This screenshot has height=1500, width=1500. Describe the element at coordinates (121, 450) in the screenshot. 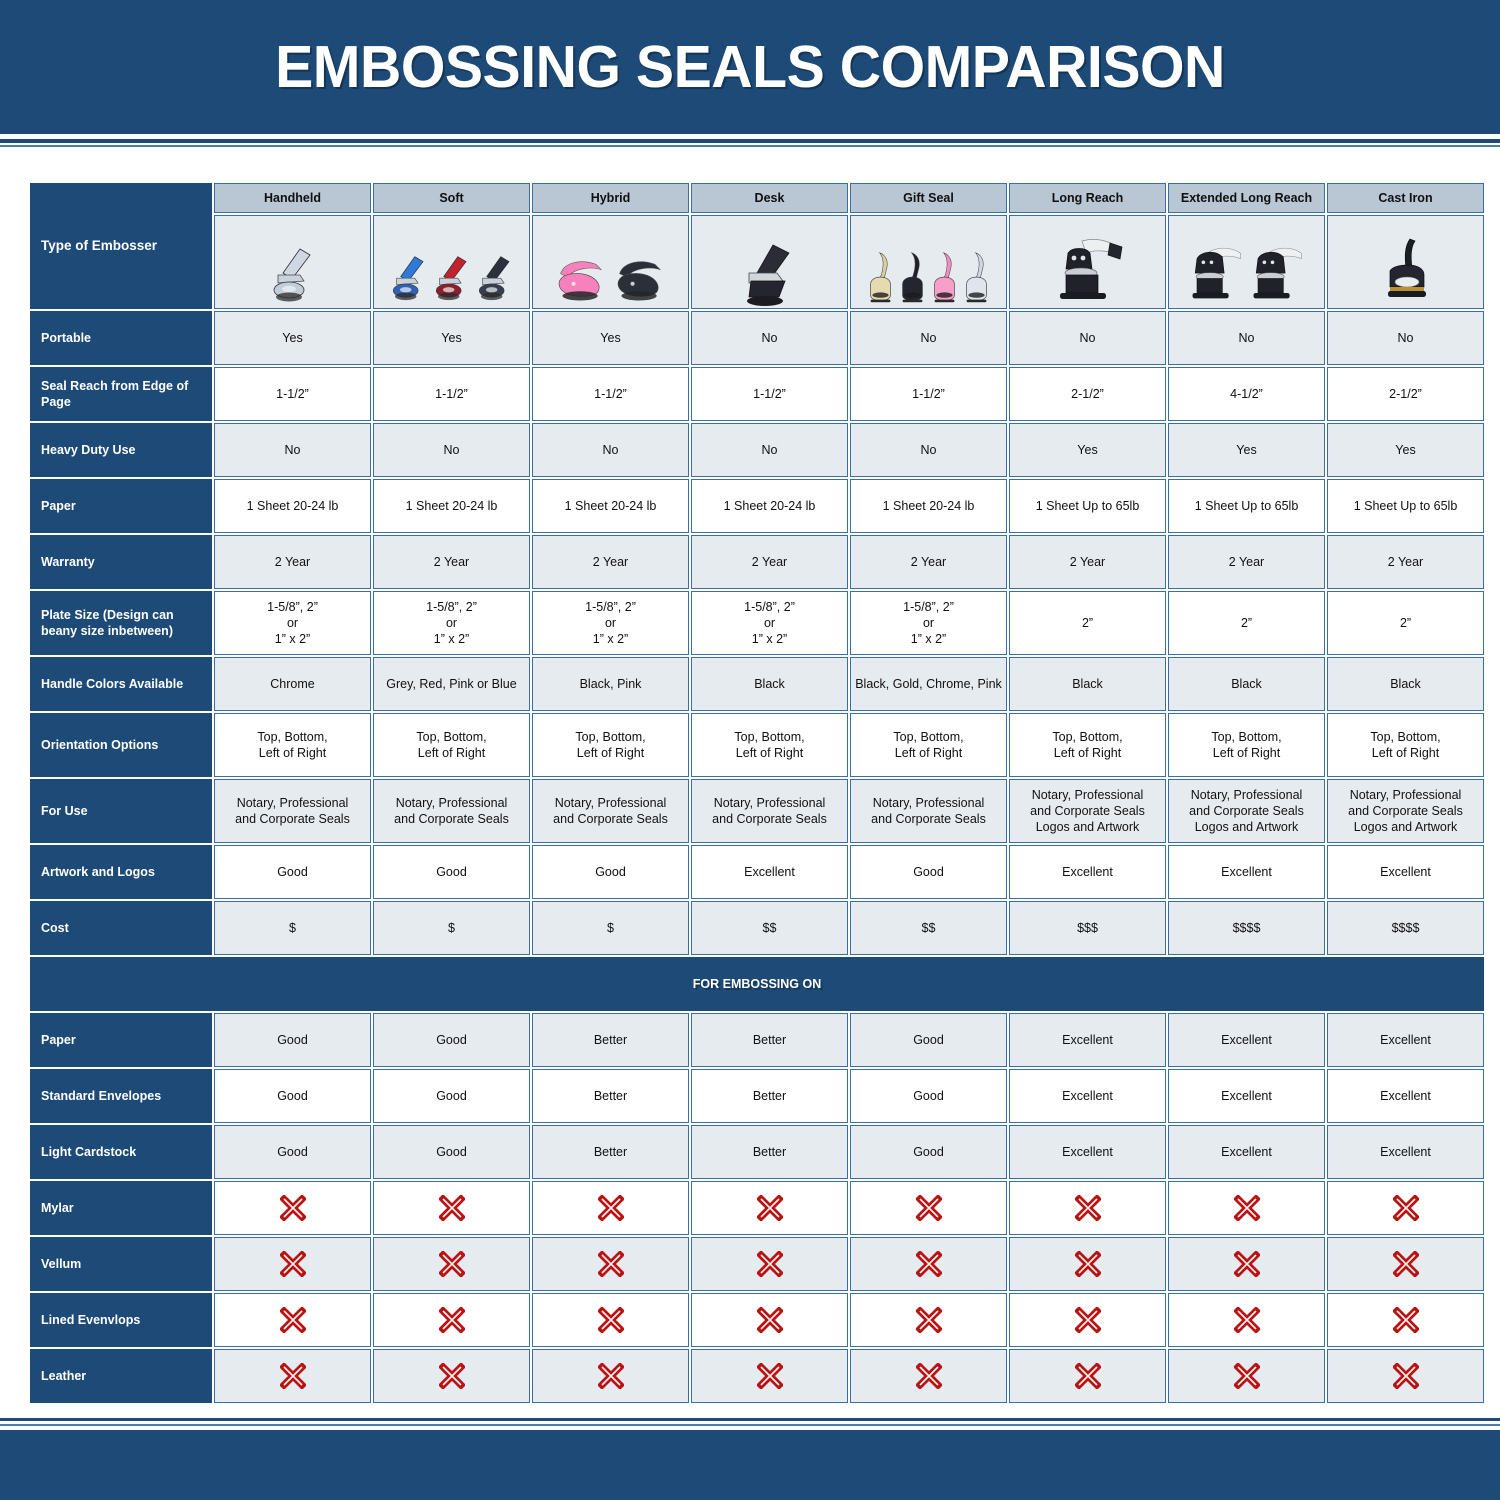

I see `row-label-heavy-duty-use: Heavy Duty Use` at that location.